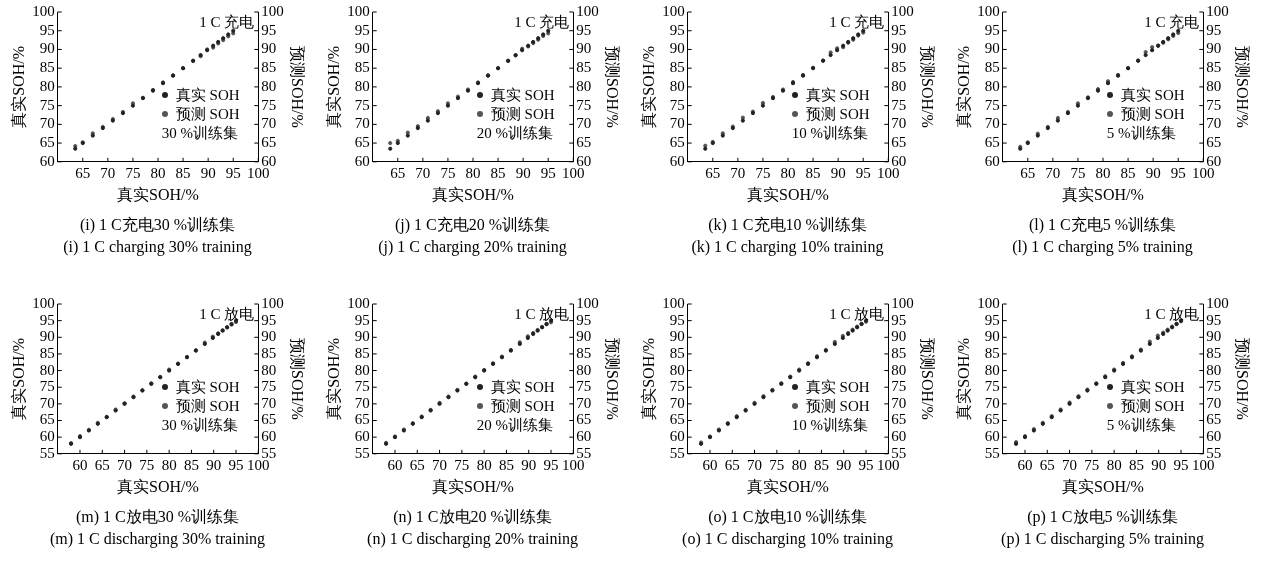 This screenshot has width=1261, height=584. Describe the element at coordinates (472, 225) in the screenshot. I see `text: (j) 1 C充电20 %训练集` at that location.